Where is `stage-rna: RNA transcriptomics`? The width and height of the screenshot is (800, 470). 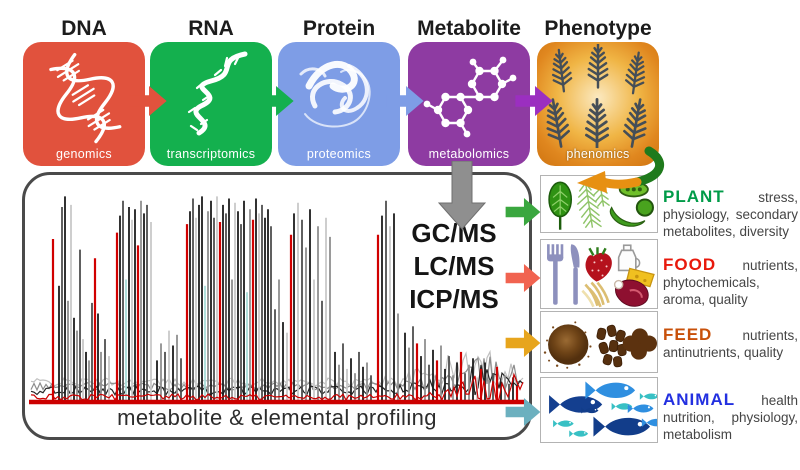
stage-rna: RNA transcriptomics is located at coordinates (211, 92).